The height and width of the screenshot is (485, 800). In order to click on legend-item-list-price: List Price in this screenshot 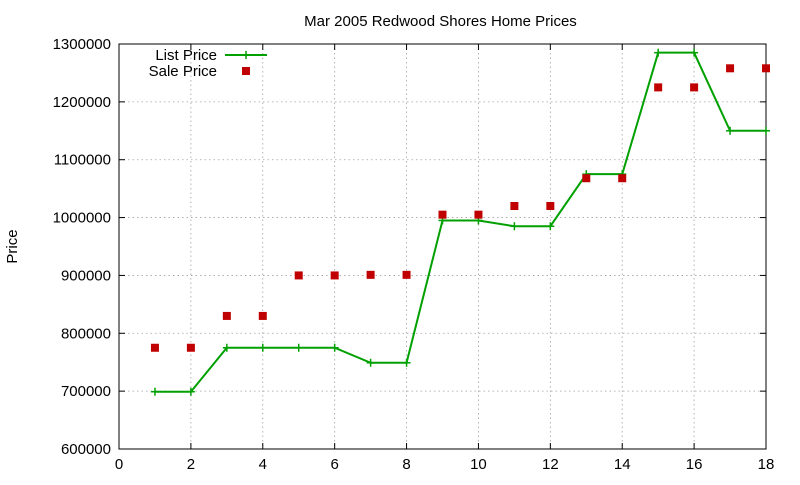, I will do `click(211, 55)`.